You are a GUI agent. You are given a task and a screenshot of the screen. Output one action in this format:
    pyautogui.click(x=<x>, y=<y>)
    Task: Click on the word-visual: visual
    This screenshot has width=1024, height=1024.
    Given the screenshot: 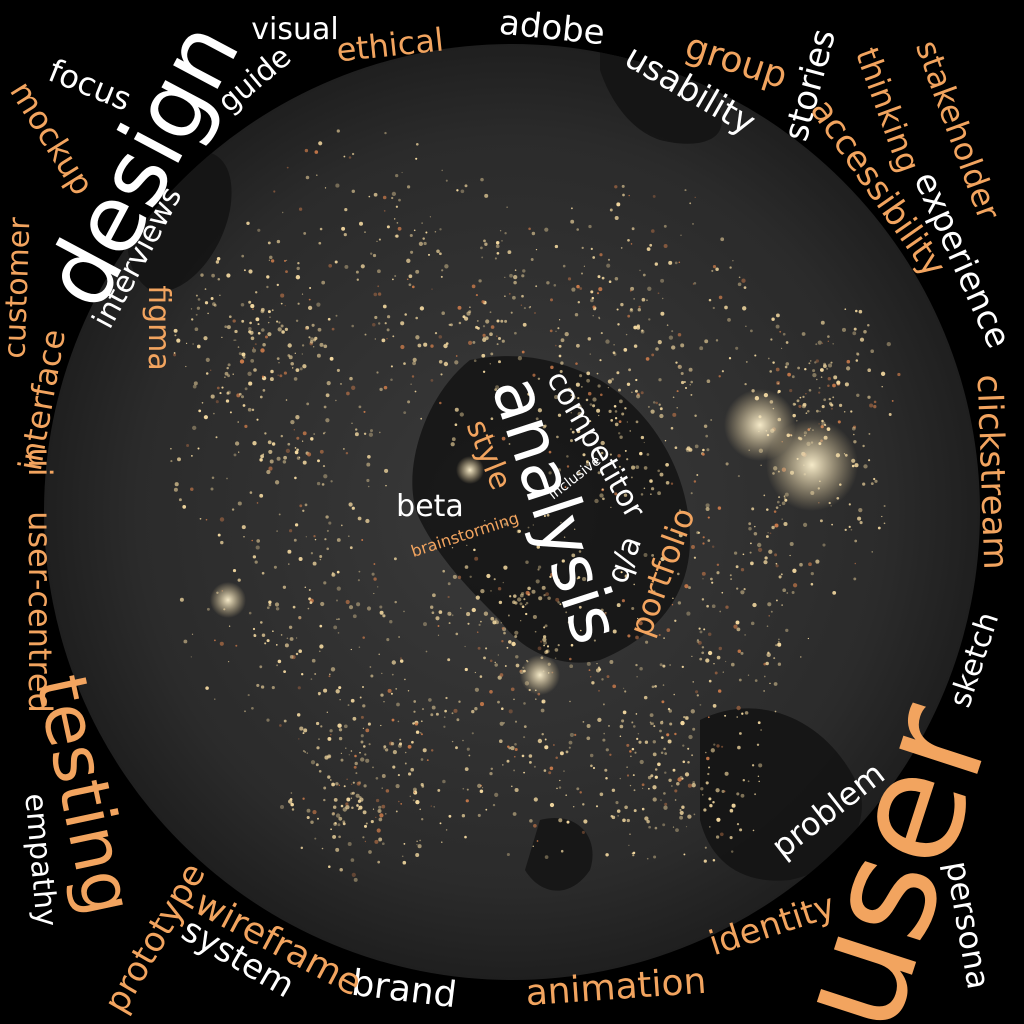 What is the action you would take?
    pyautogui.click(x=295, y=29)
    